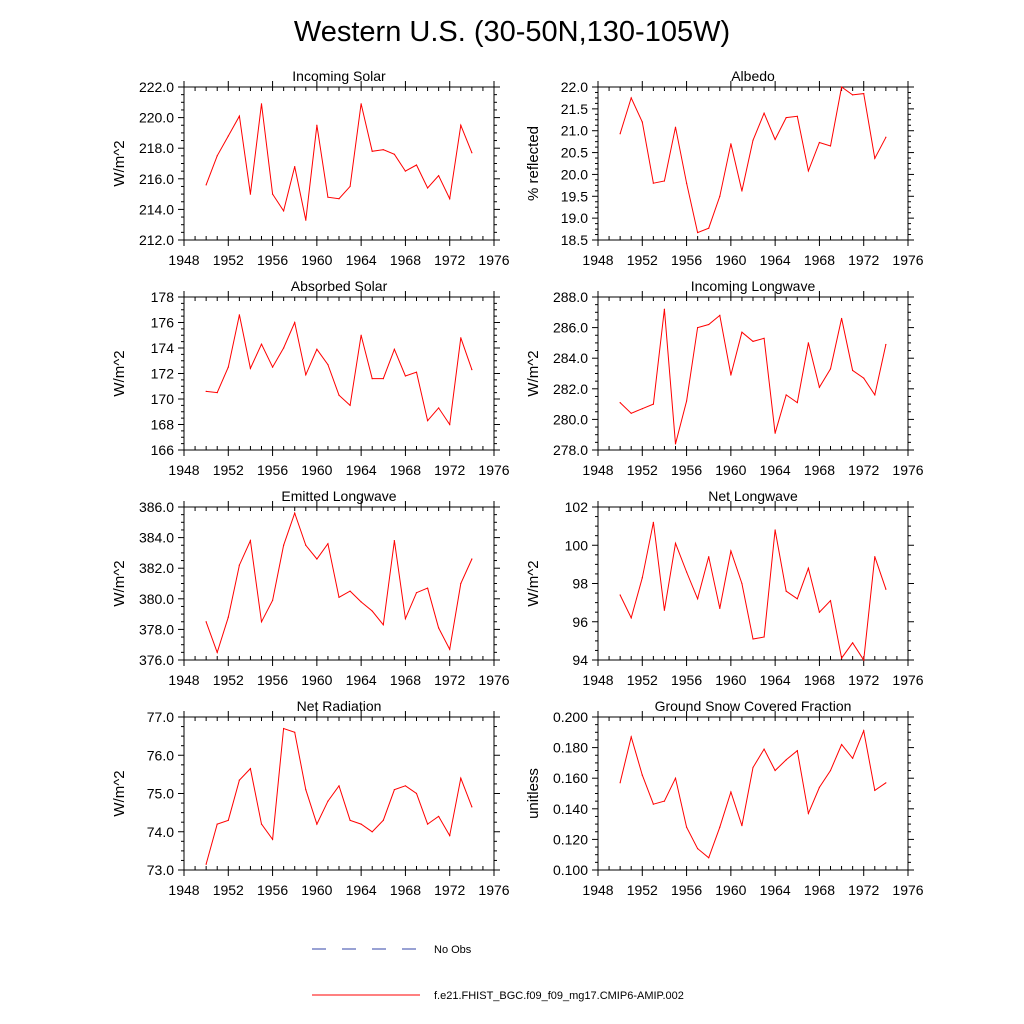 The width and height of the screenshot is (1024, 1024). What do you see at coordinates (405, 260) in the screenshot?
I see `incoming-solar-x-tick-label: 1968` at bounding box center [405, 260].